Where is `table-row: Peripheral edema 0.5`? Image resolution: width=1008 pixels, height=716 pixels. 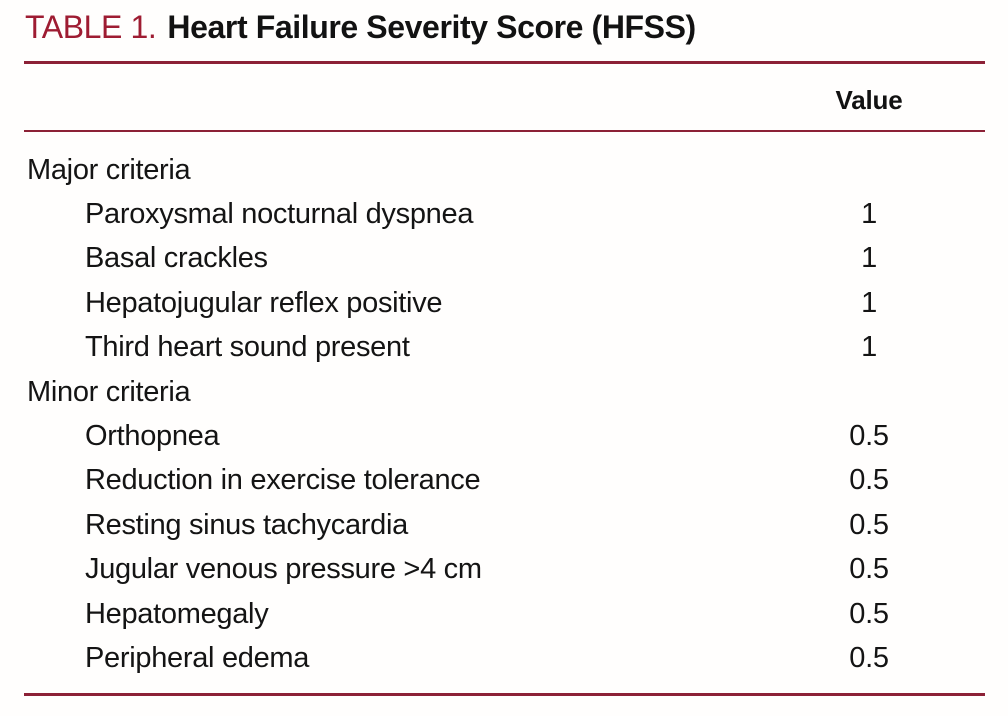
table-row: Peripheral edema 0.5 is located at coordinates (504, 658).